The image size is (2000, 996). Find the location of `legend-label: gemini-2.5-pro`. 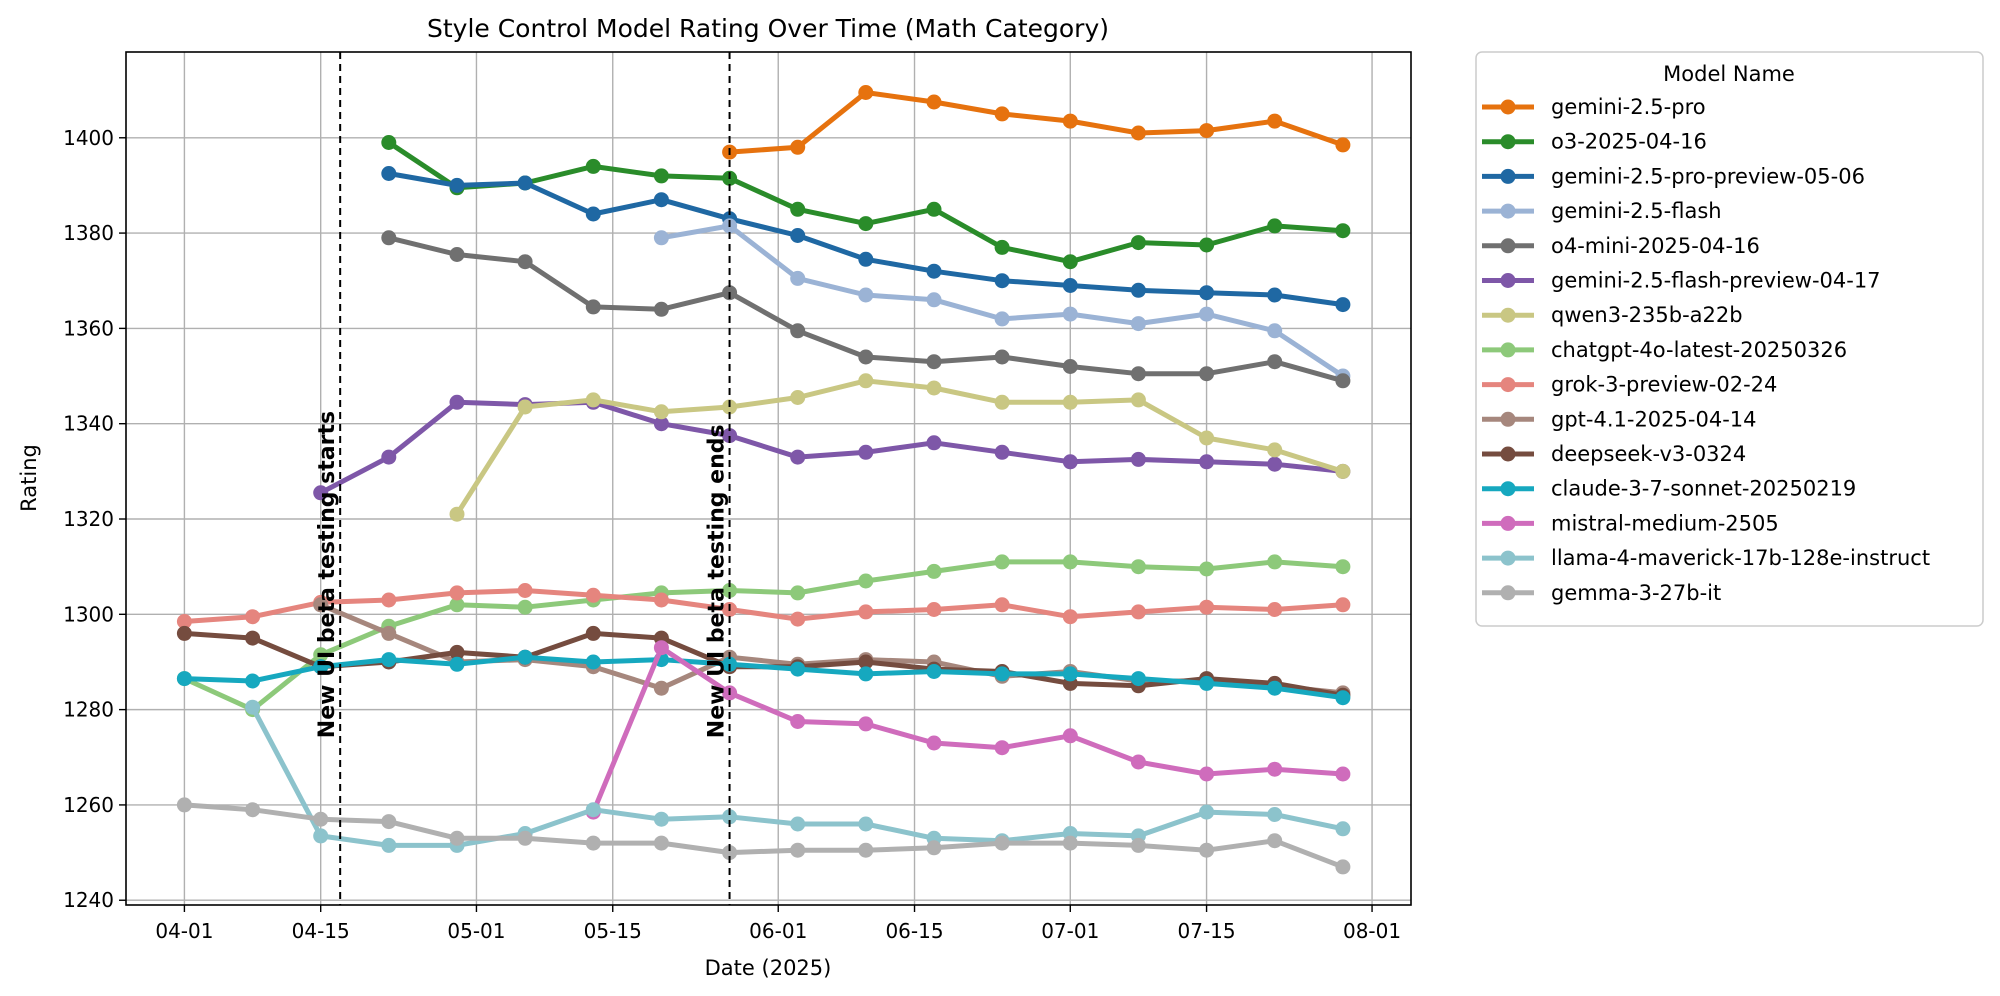

legend-label: gemini-2.5-pro is located at coordinates (1628, 107).